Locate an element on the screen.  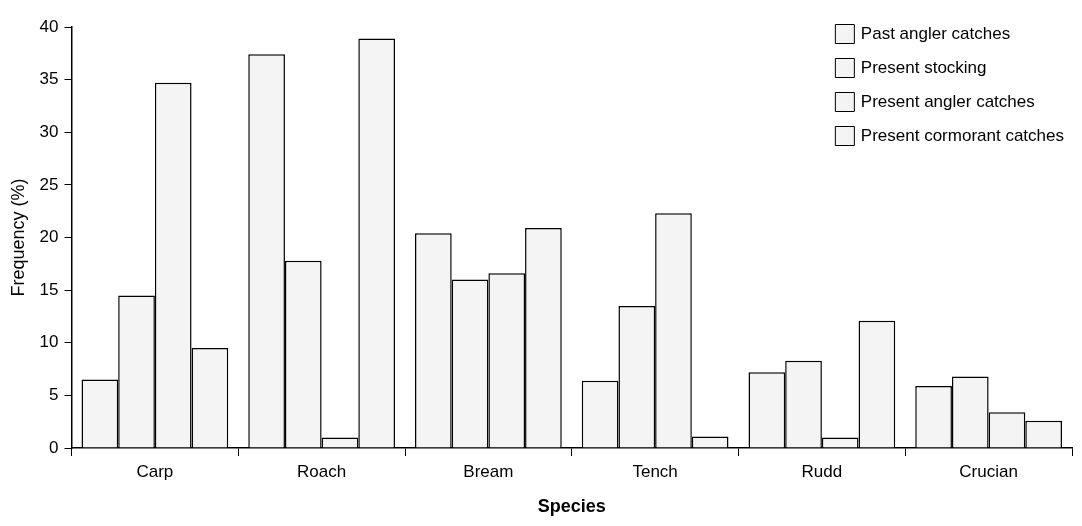
y-tick-label: 20 is located at coordinates (49, 237).